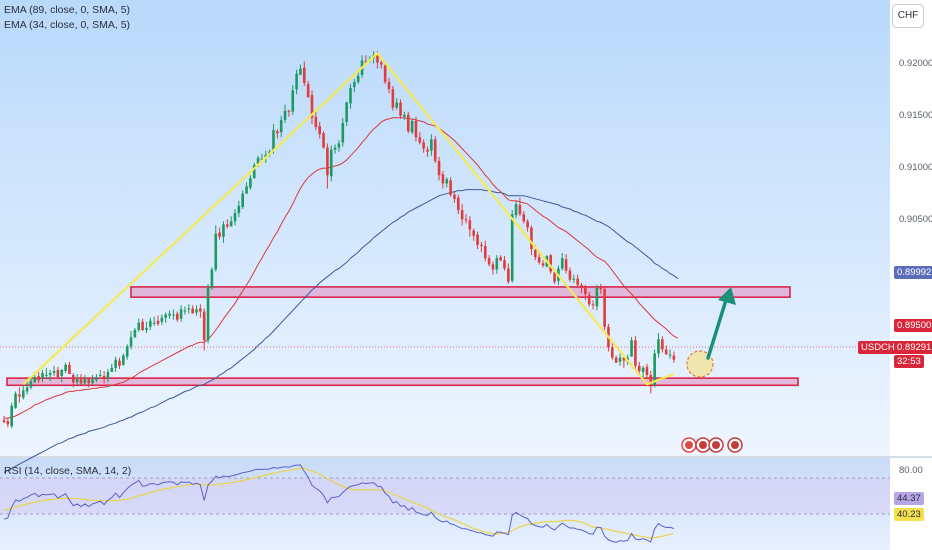  Describe the element at coordinates (67, 25) in the screenshot. I see `ema-34-label: EMA (34, close, 0, SMA, 5)` at that location.